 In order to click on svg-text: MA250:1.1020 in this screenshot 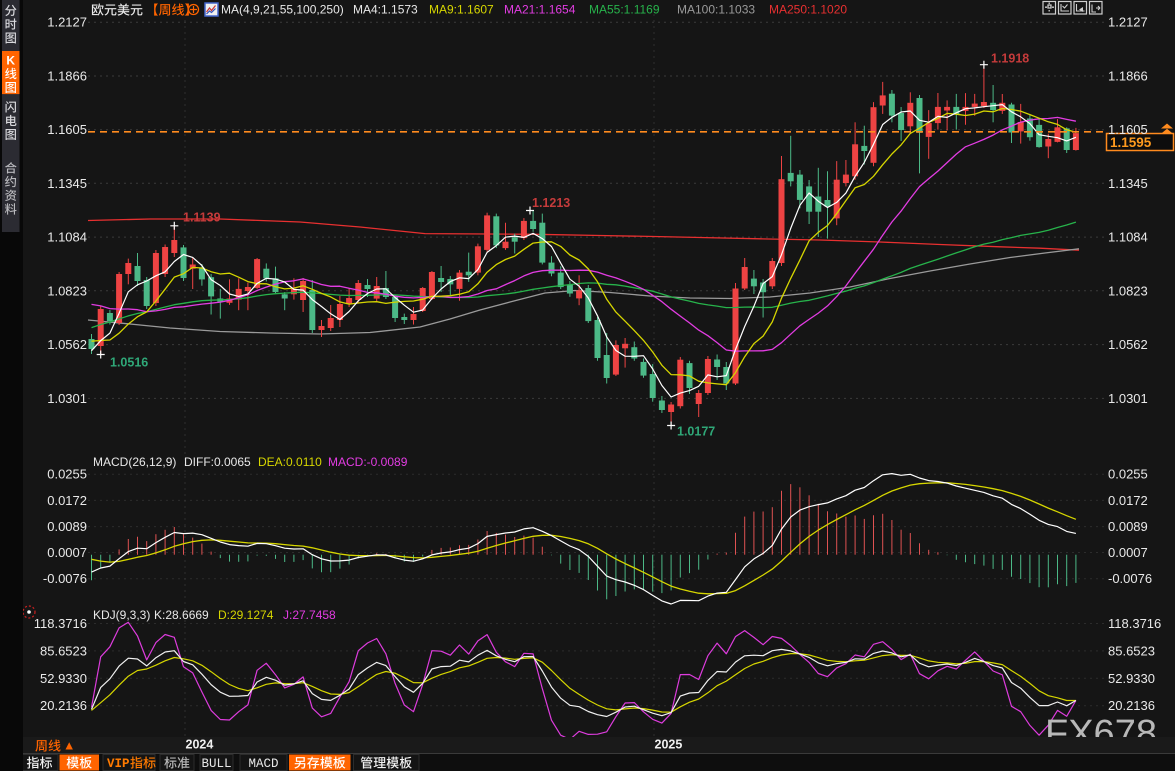, I will do `click(808, 10)`.